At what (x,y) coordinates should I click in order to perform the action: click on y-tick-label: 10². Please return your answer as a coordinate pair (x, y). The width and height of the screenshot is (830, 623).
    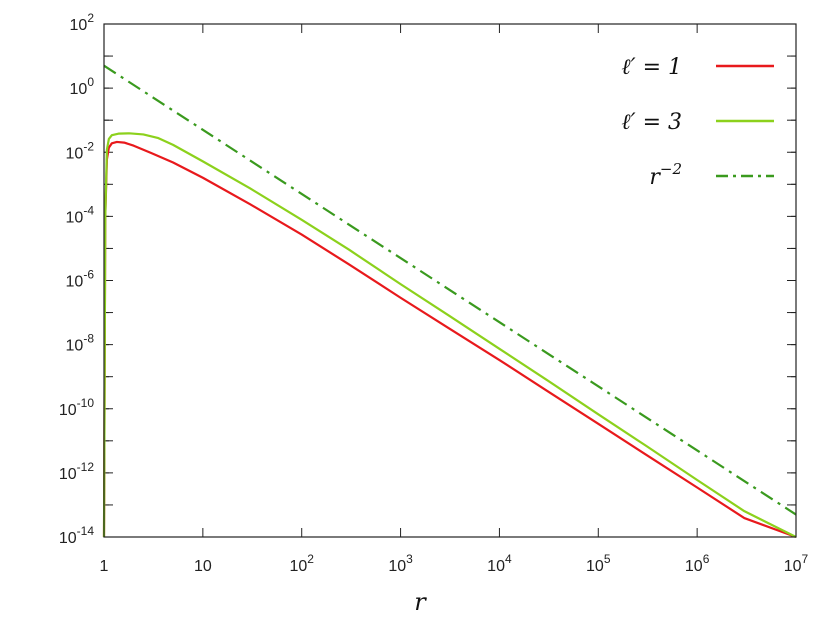
    Looking at the image, I should click on (82, 22).